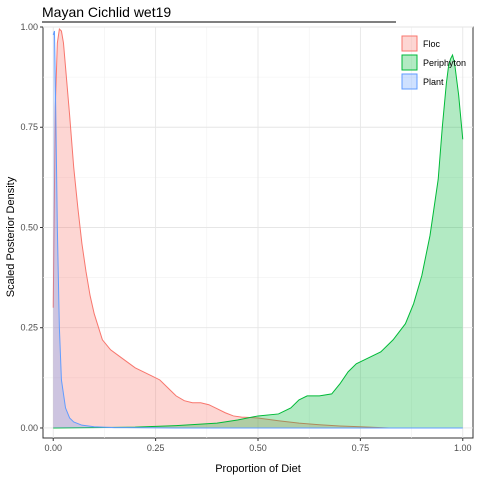 The width and height of the screenshot is (480, 480). Describe the element at coordinates (29, 127) in the screenshot. I see `y-tick-label: 0.75` at that location.